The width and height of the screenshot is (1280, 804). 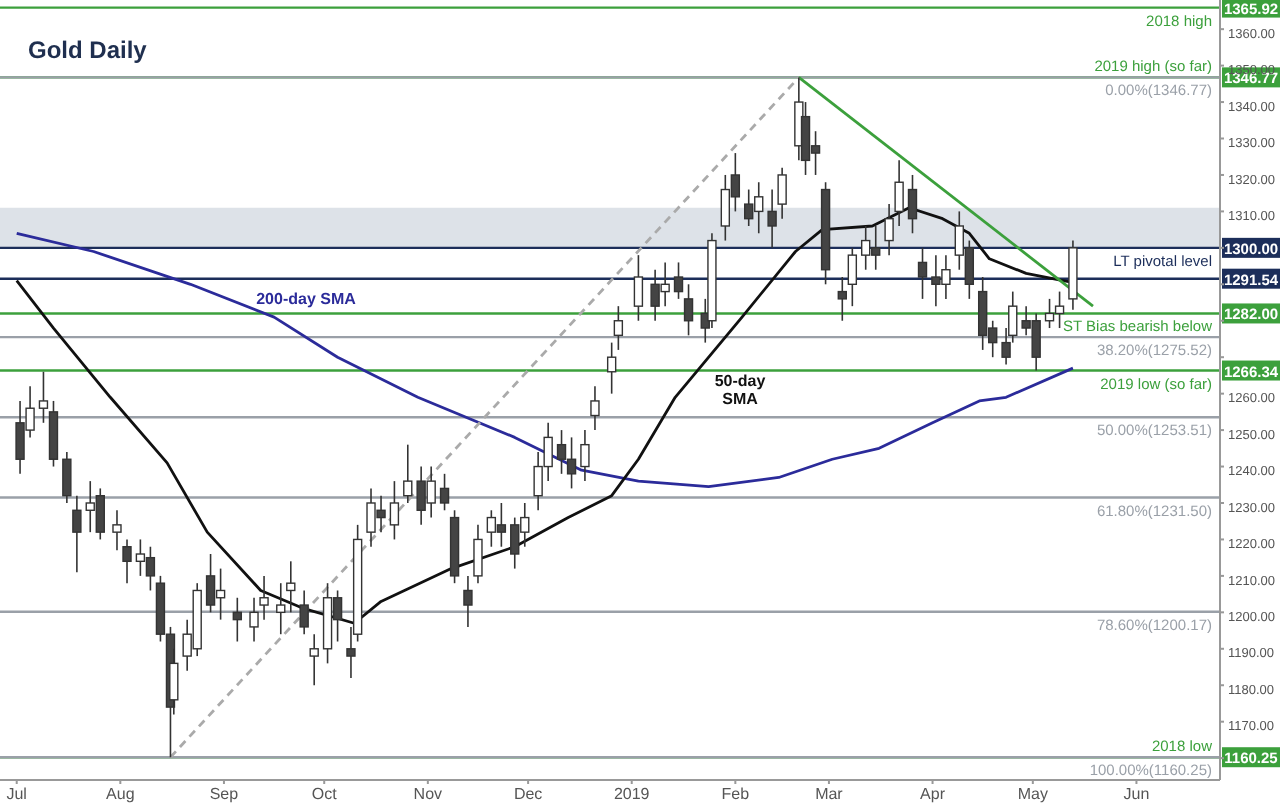 I want to click on x-tick-label: Feb, so click(x=736, y=794).